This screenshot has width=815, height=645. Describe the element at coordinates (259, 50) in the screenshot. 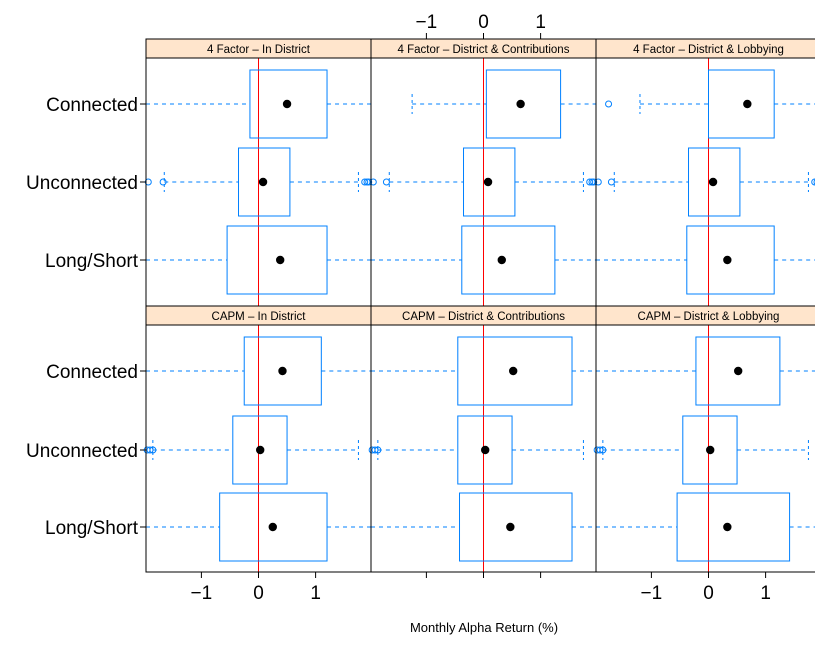

I see `panel-title: 4 Factor – In District` at that location.